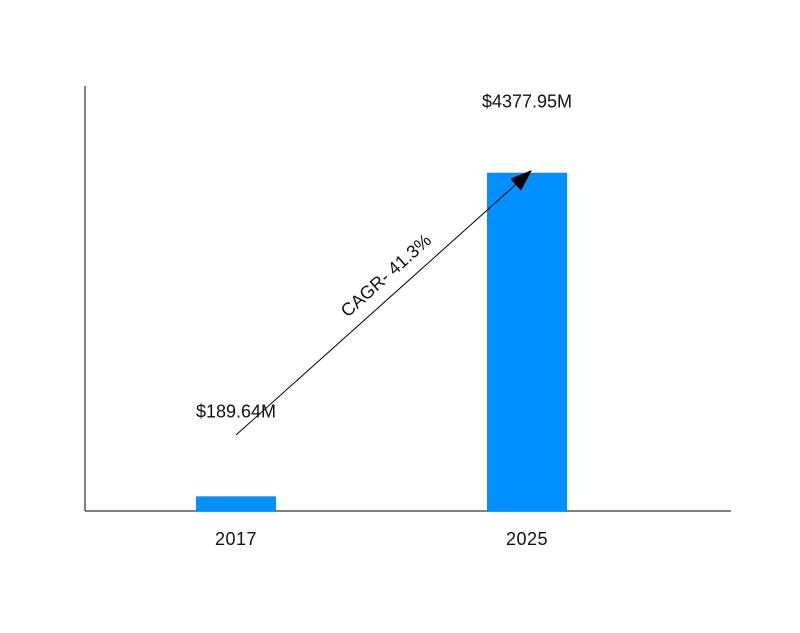  What do you see at coordinates (527, 102) in the screenshot?
I see `data-label-2025: $4377.95M` at bounding box center [527, 102].